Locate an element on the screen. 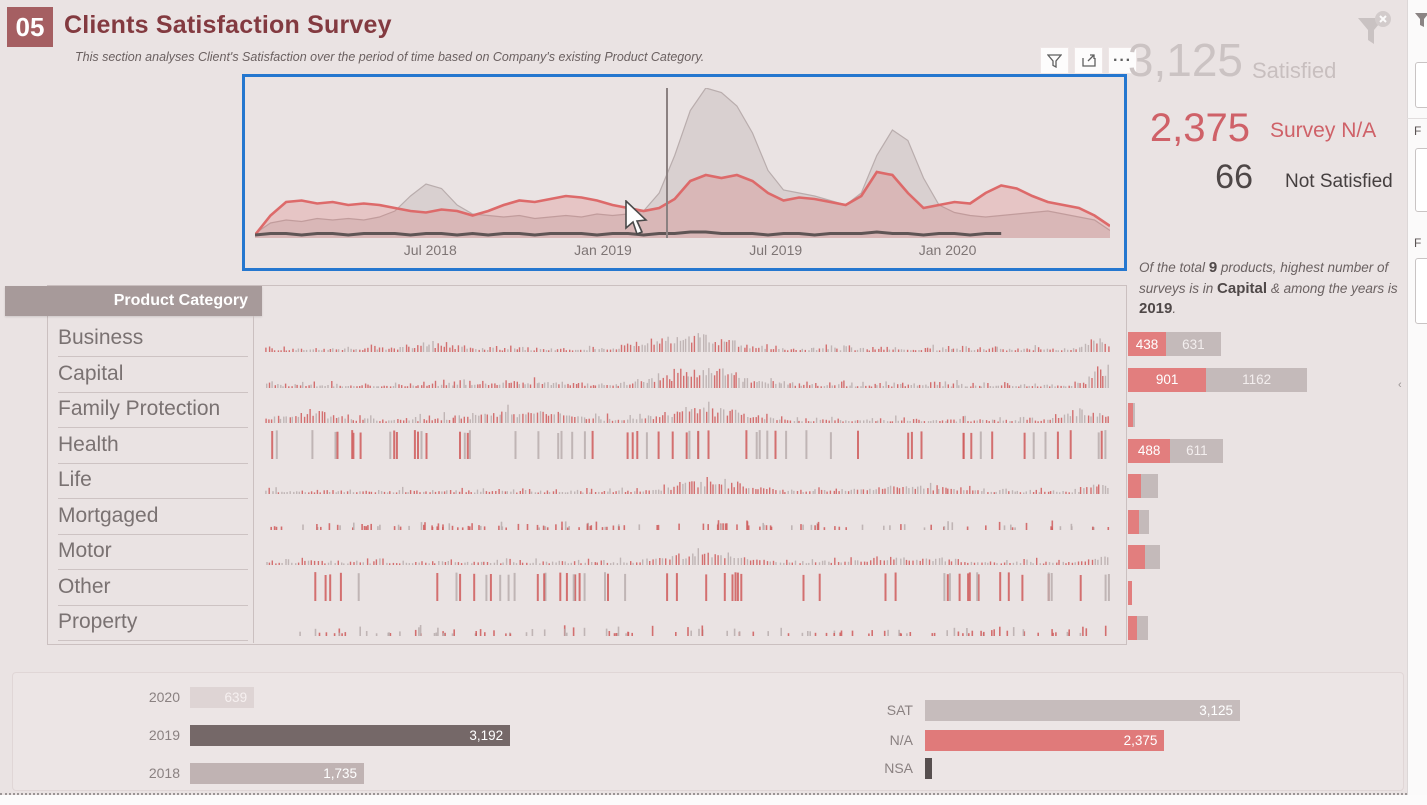  timeline-area-satisfied is located at coordinates (682, 163).